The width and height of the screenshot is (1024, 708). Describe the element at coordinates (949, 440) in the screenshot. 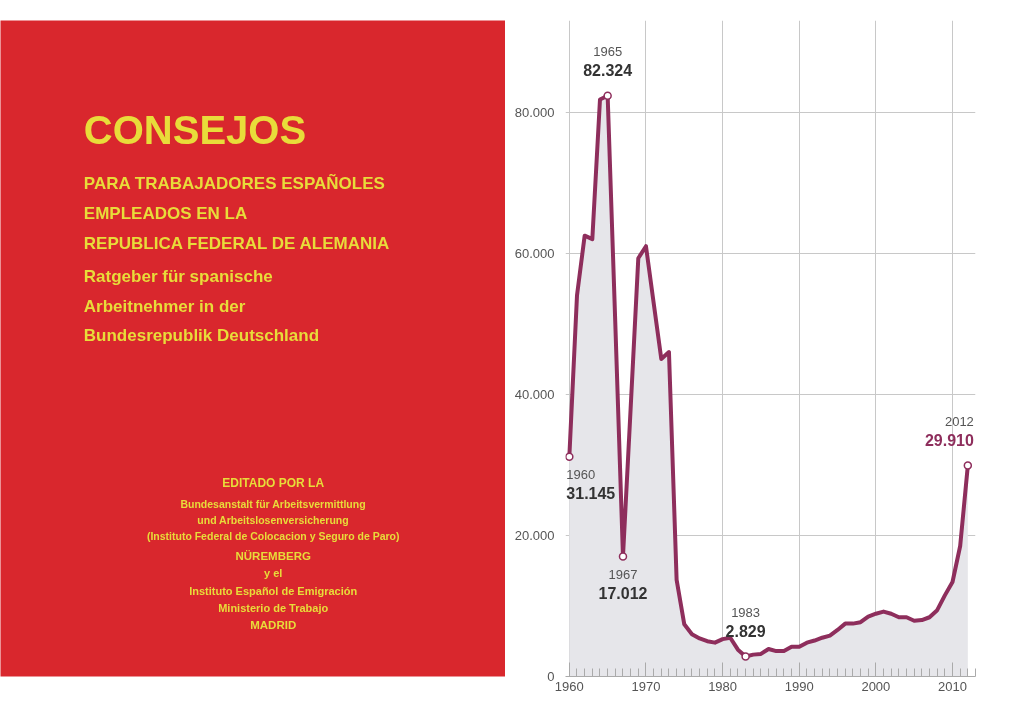

I see `annotation: 29.910` at that location.